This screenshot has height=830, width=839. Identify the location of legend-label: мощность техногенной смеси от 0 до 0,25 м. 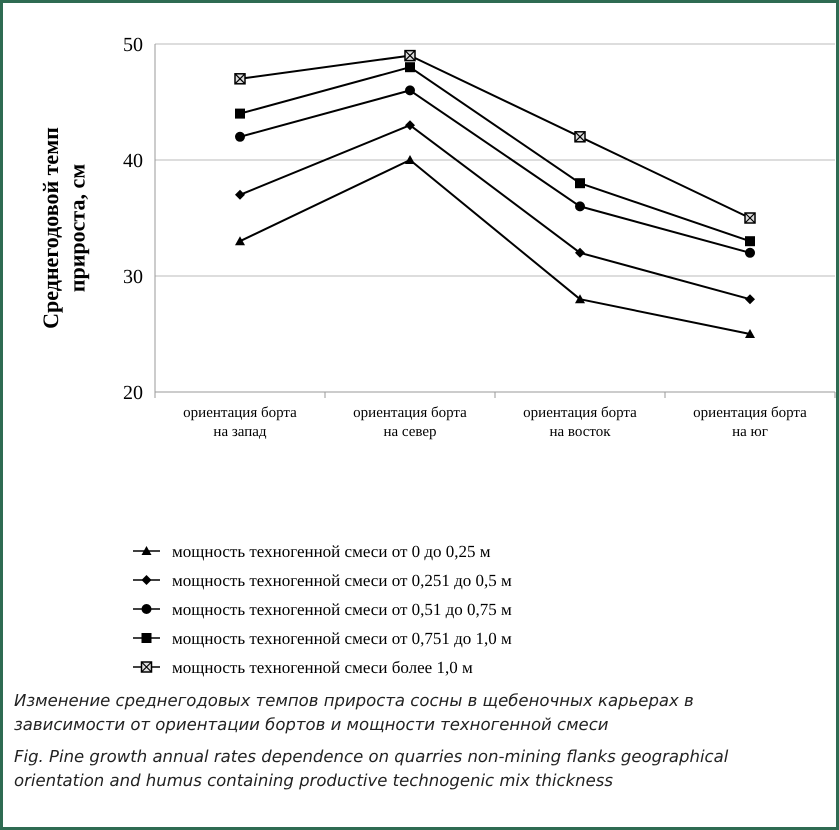
(331, 551).